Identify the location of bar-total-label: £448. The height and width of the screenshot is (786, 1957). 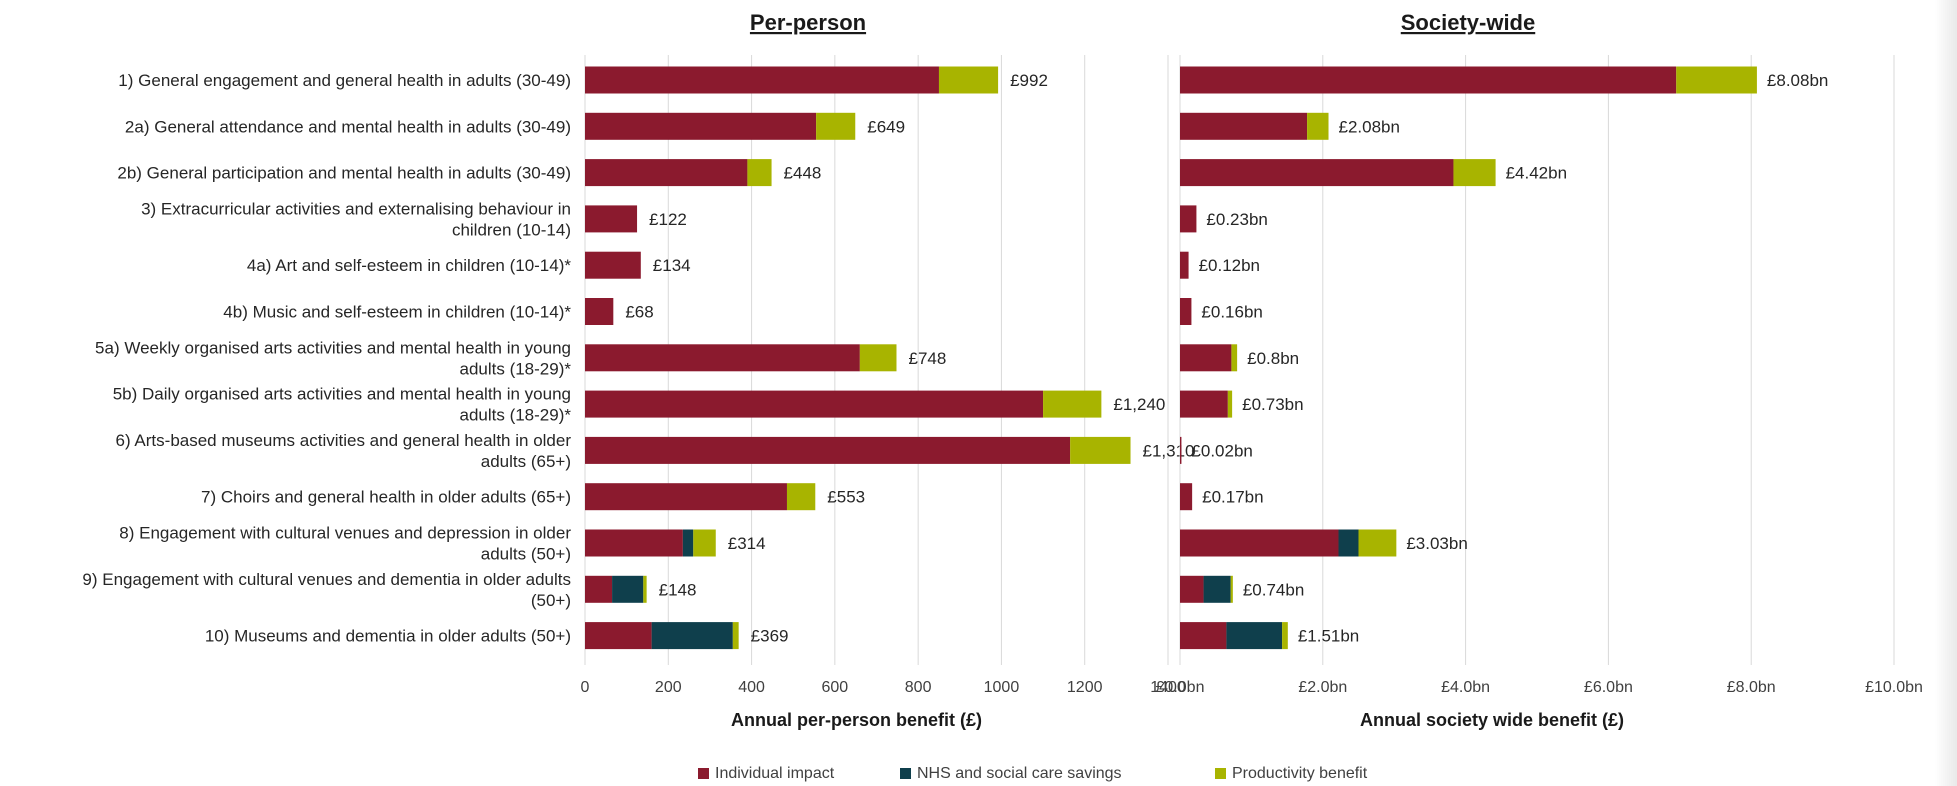
(803, 173).